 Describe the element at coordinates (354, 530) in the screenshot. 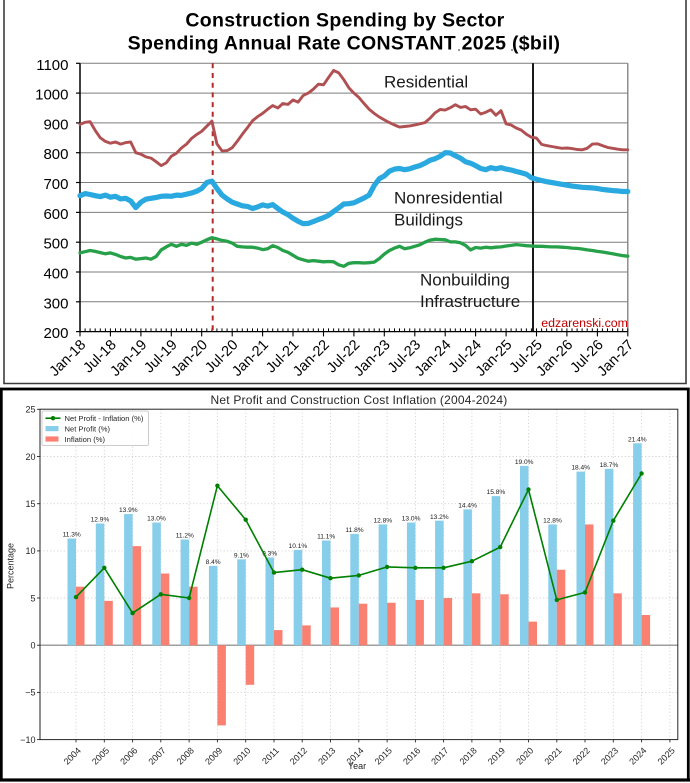

I see `svg-text: 11.8%` at that location.